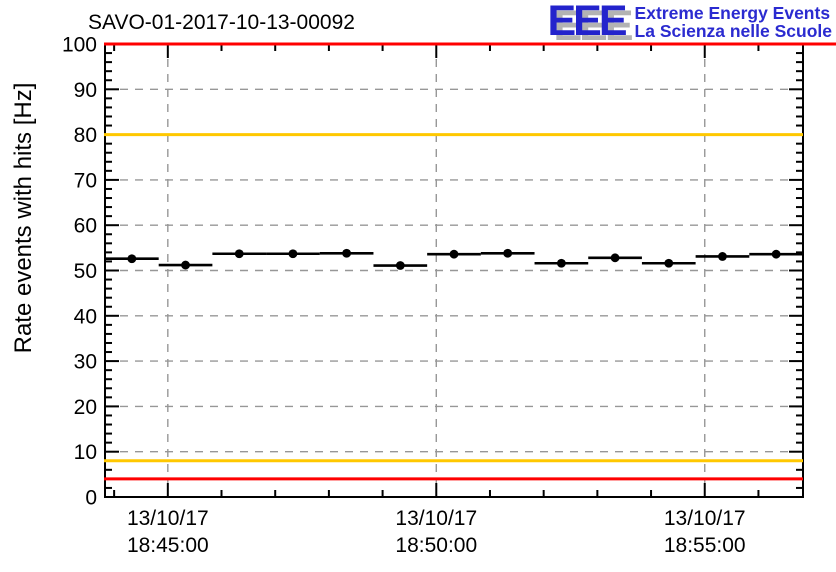  I want to click on eee-logo-tagline-it: La Scienza nelle Scuole, so click(733, 31).